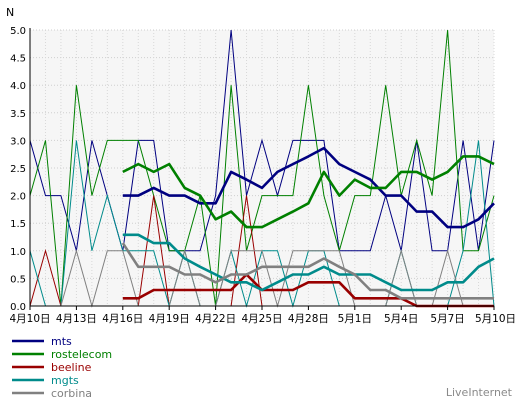 Image resolution: width=520 pixels, height=409 pixels. I want to click on y-tick-label: 2.5, so click(18, 169).